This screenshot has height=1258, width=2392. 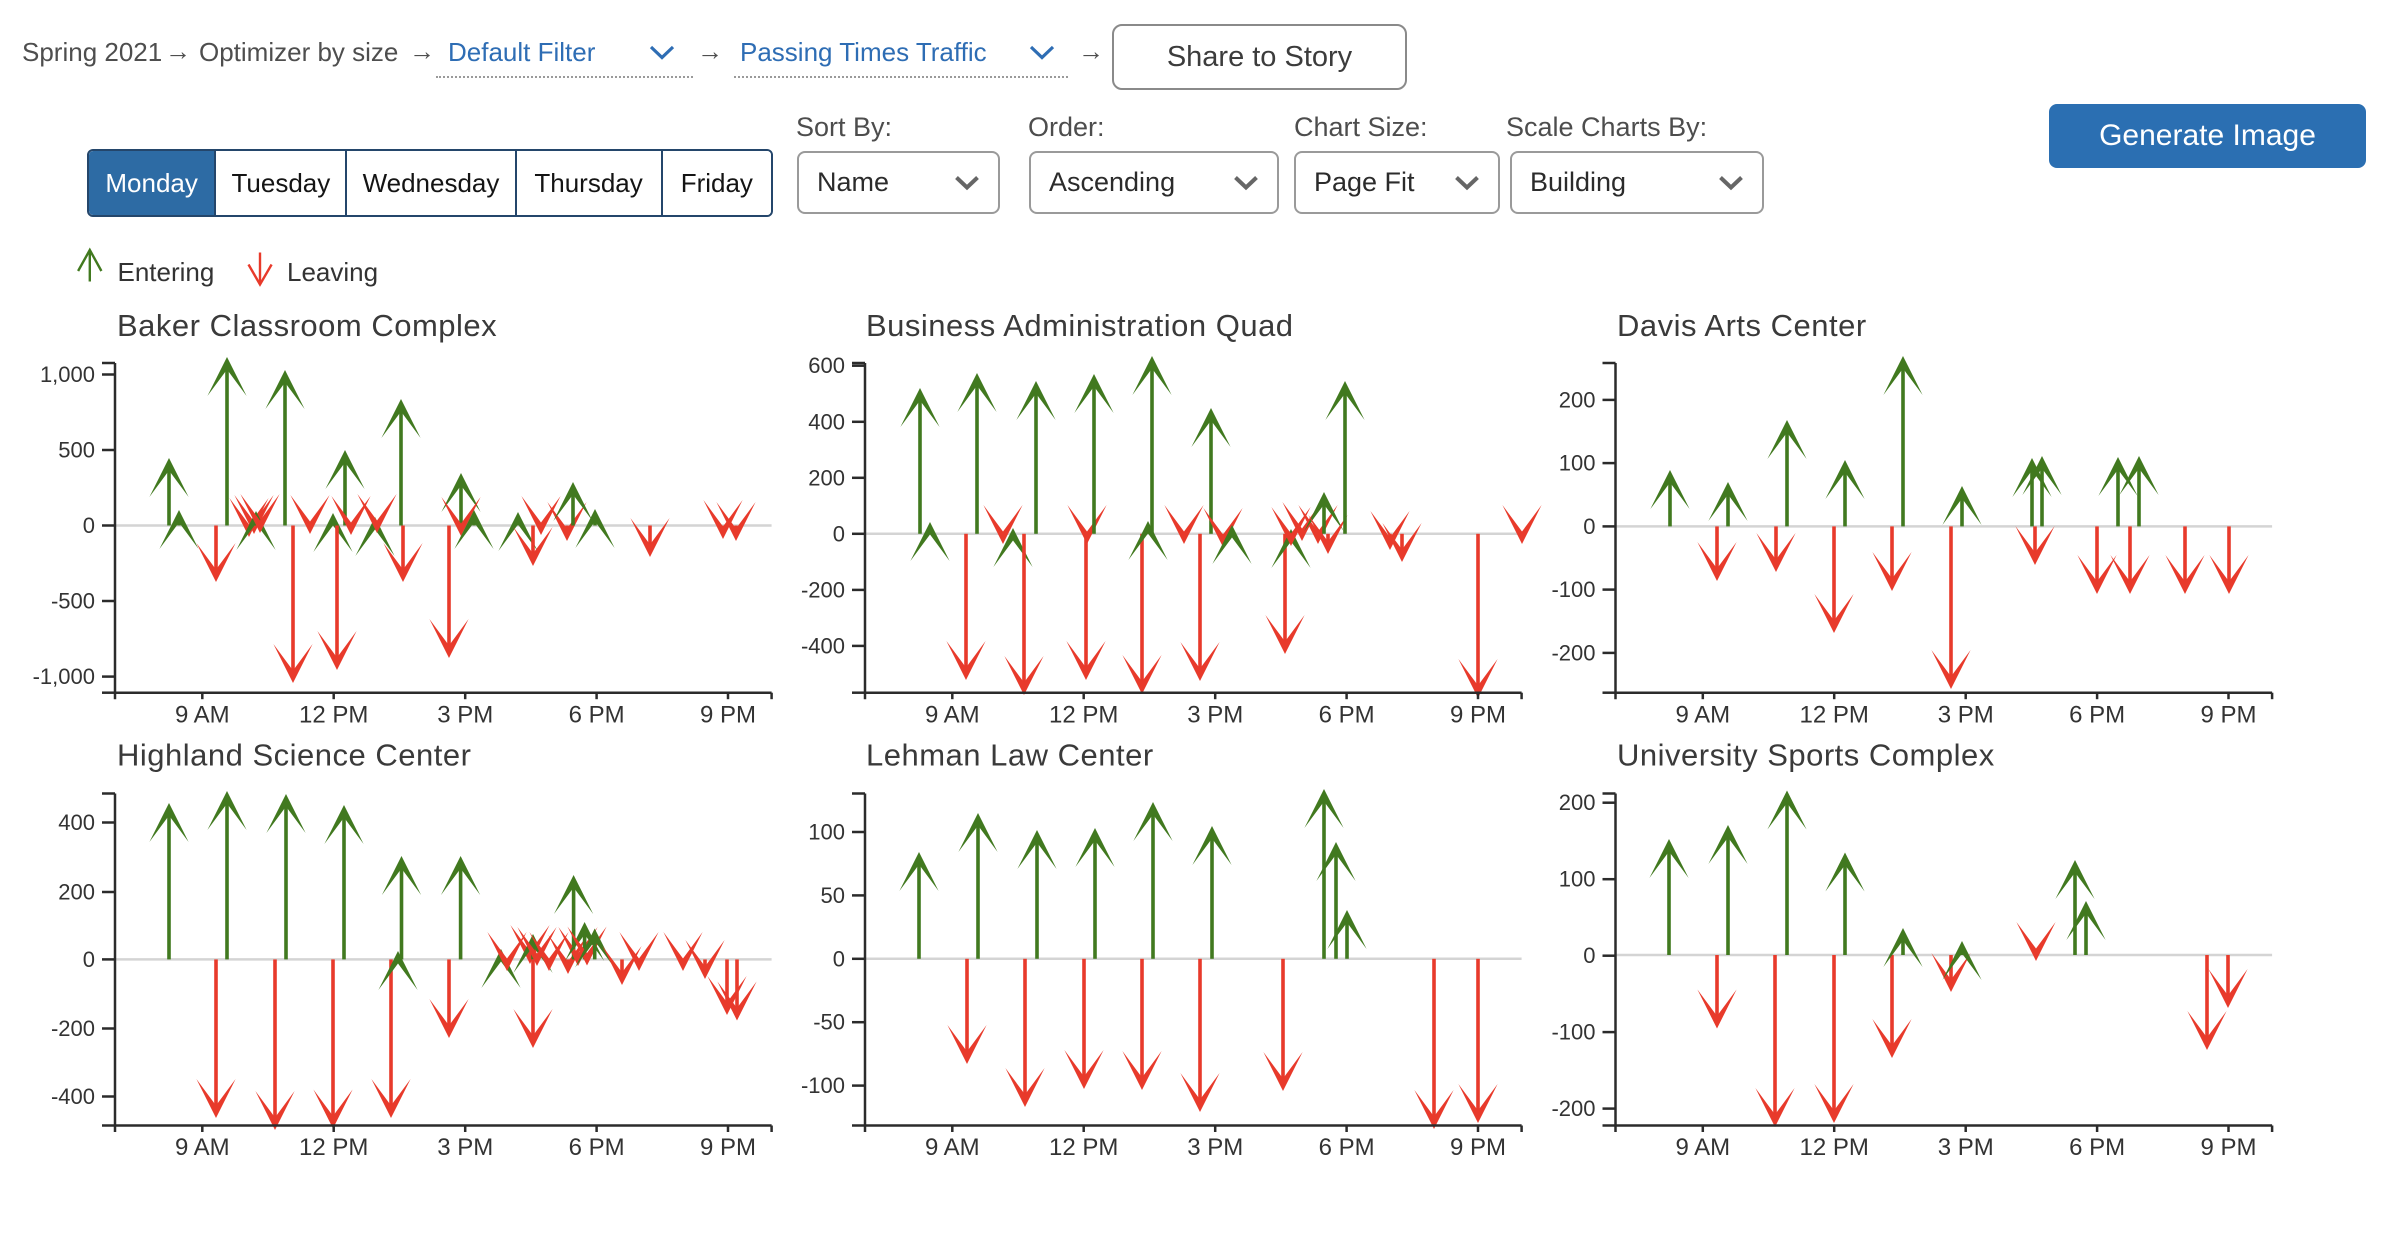 What do you see at coordinates (73, 601) in the screenshot?
I see `svg-text: -500` at bounding box center [73, 601].